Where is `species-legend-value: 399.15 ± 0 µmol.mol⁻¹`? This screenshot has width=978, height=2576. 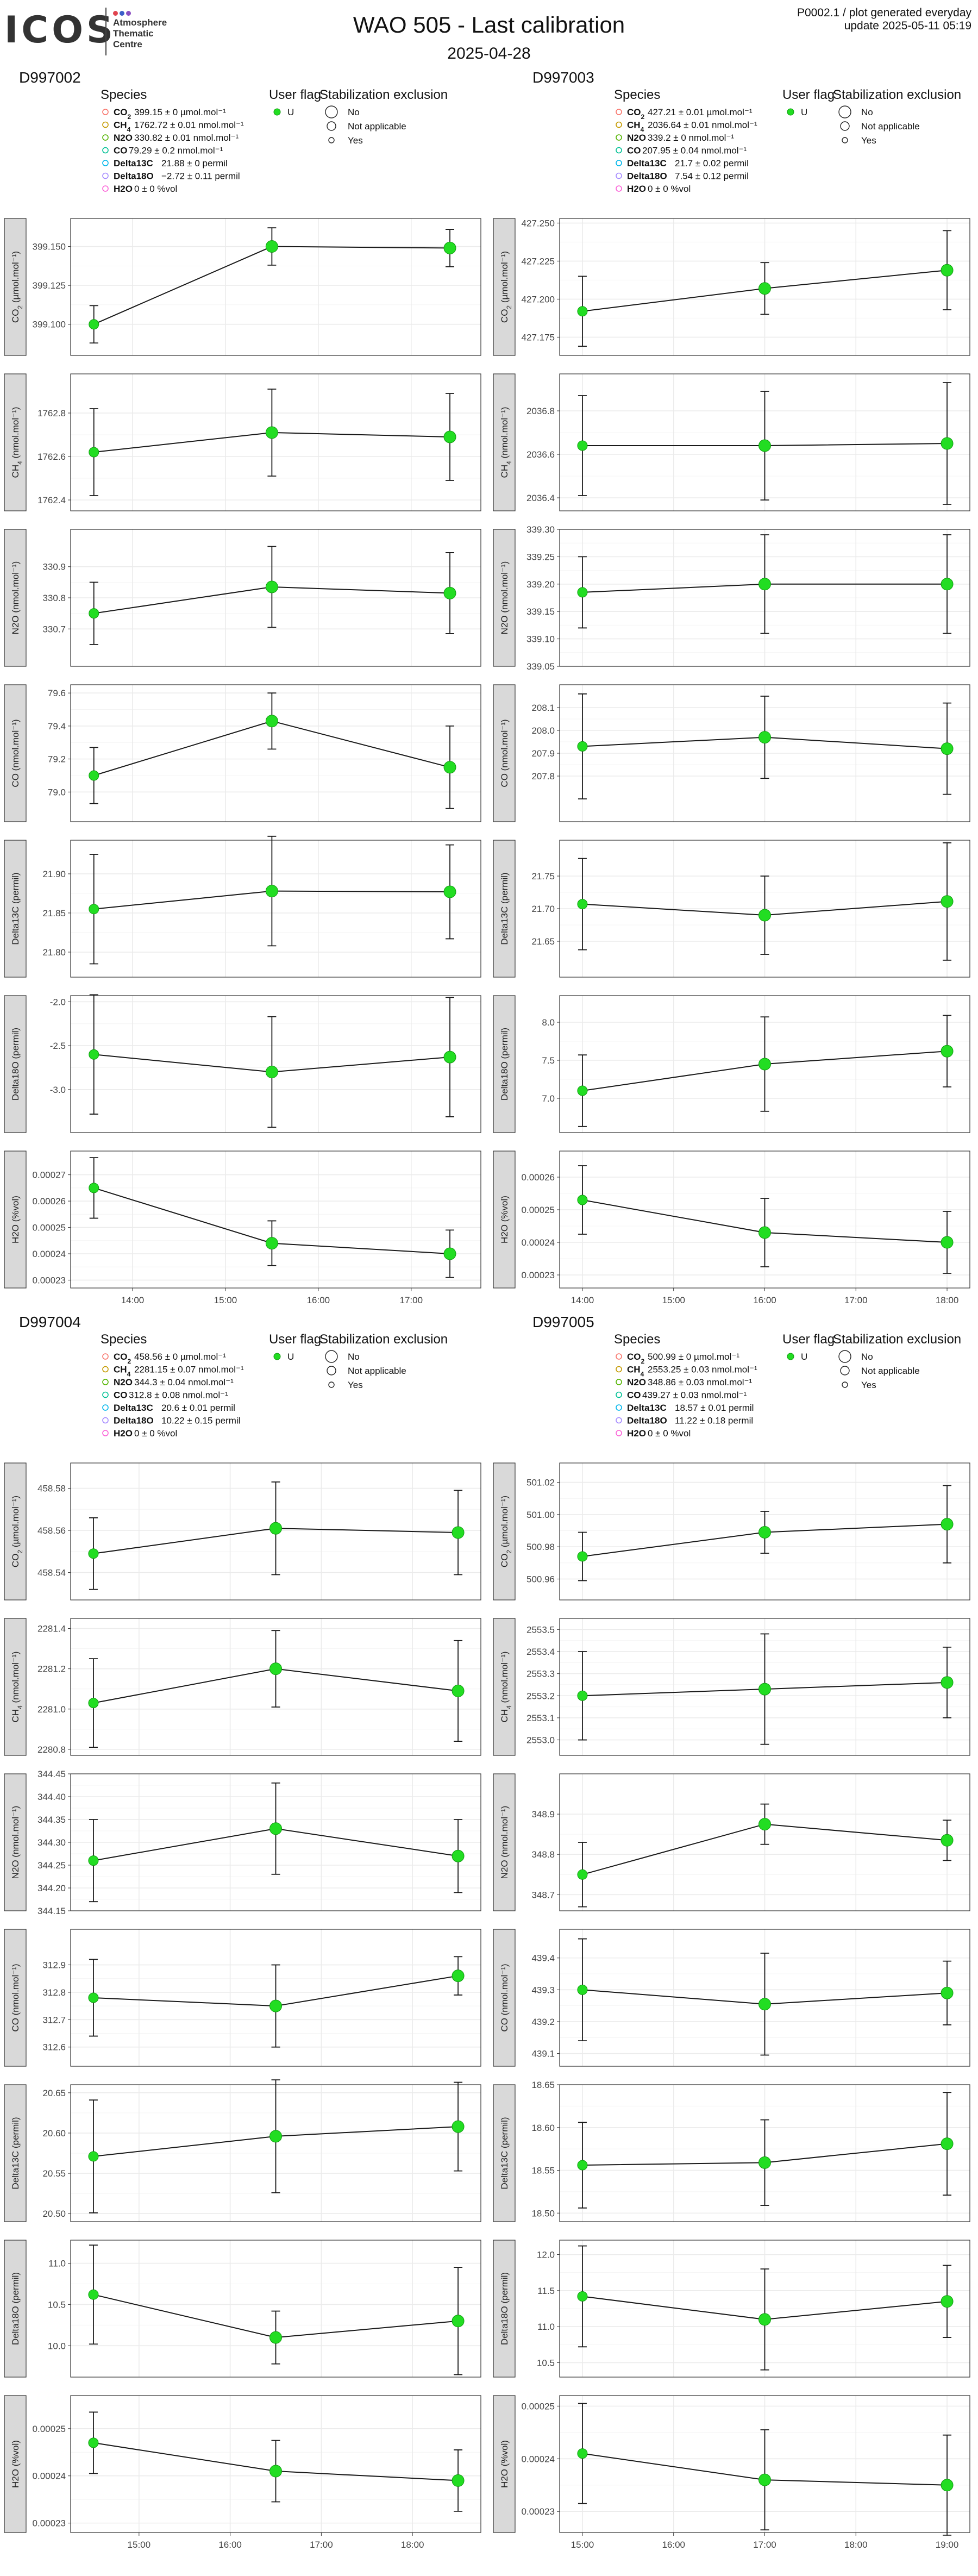 species-legend-value: 399.15 ± 0 µmol.mol⁻¹ is located at coordinates (180, 112).